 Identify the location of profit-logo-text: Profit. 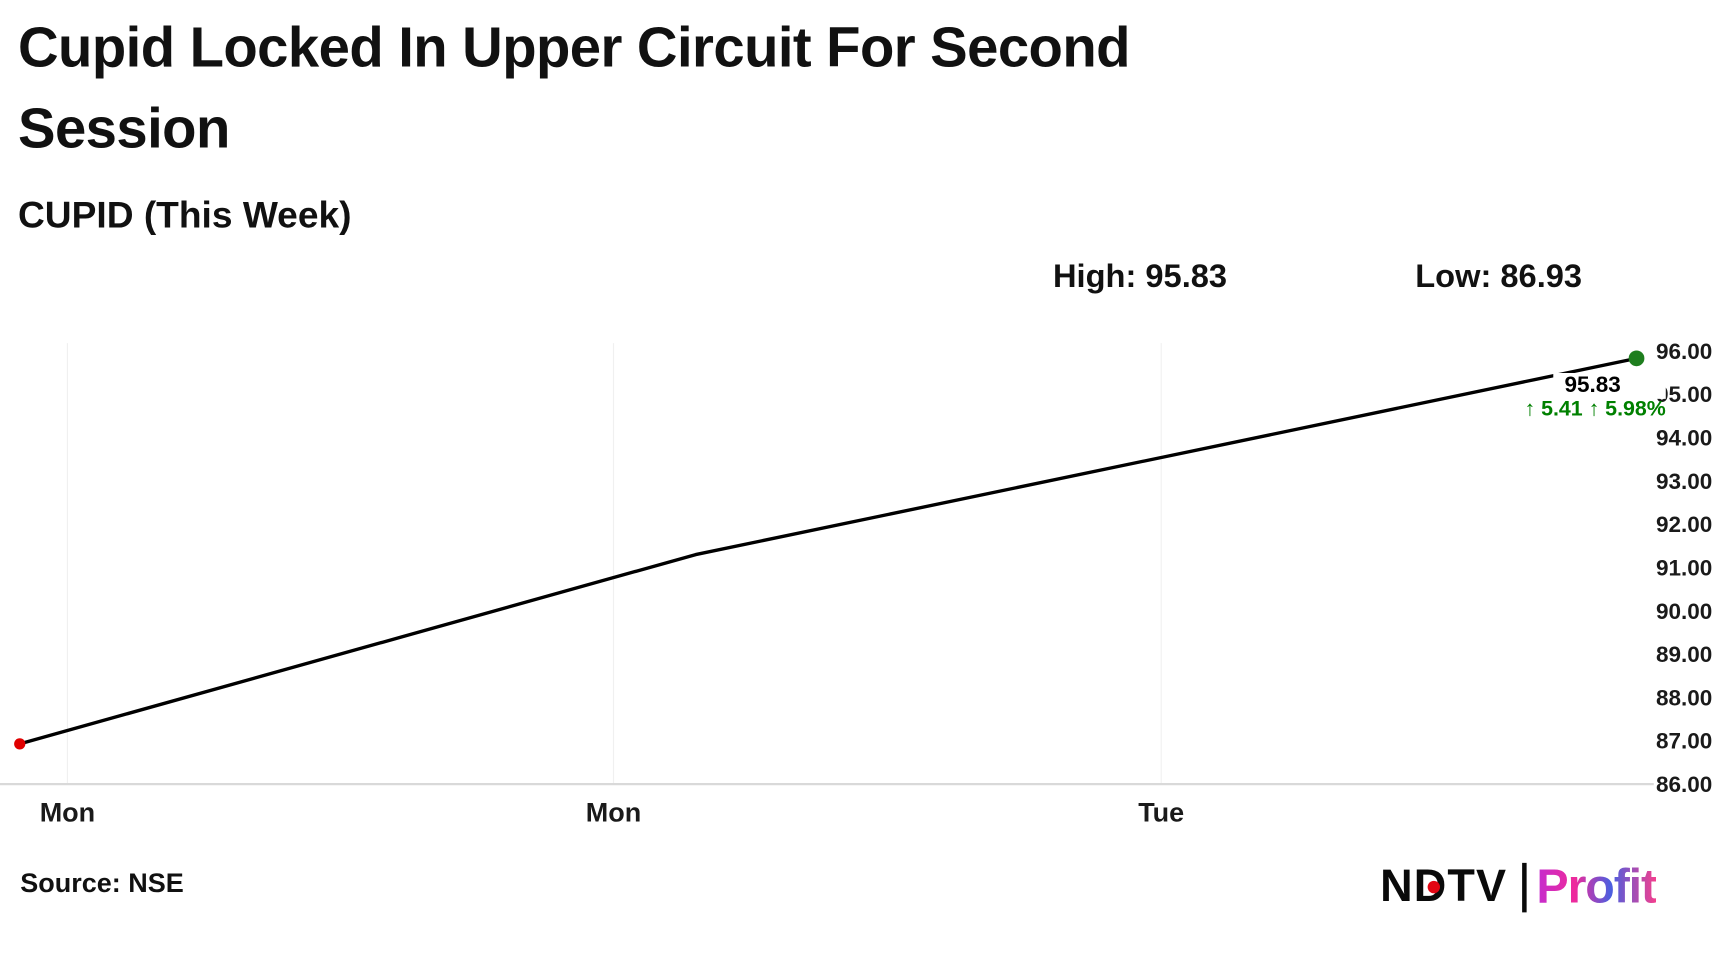
(1596, 886).